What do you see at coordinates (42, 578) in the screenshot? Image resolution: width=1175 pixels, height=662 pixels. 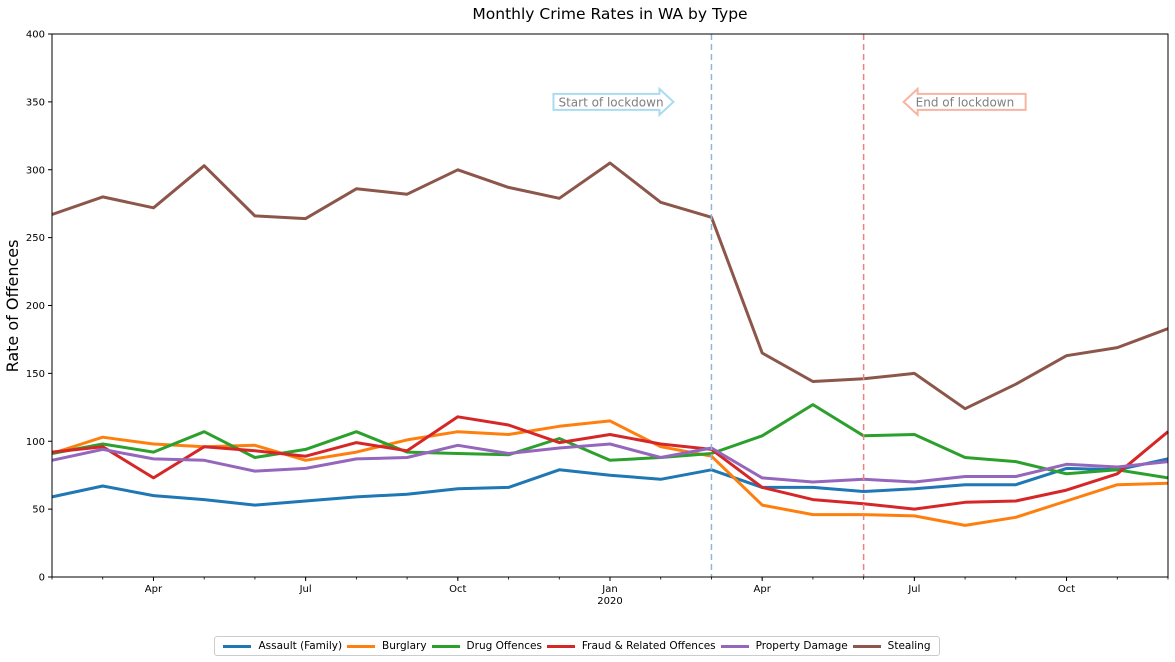 I see `y-tick-label: 0` at bounding box center [42, 578].